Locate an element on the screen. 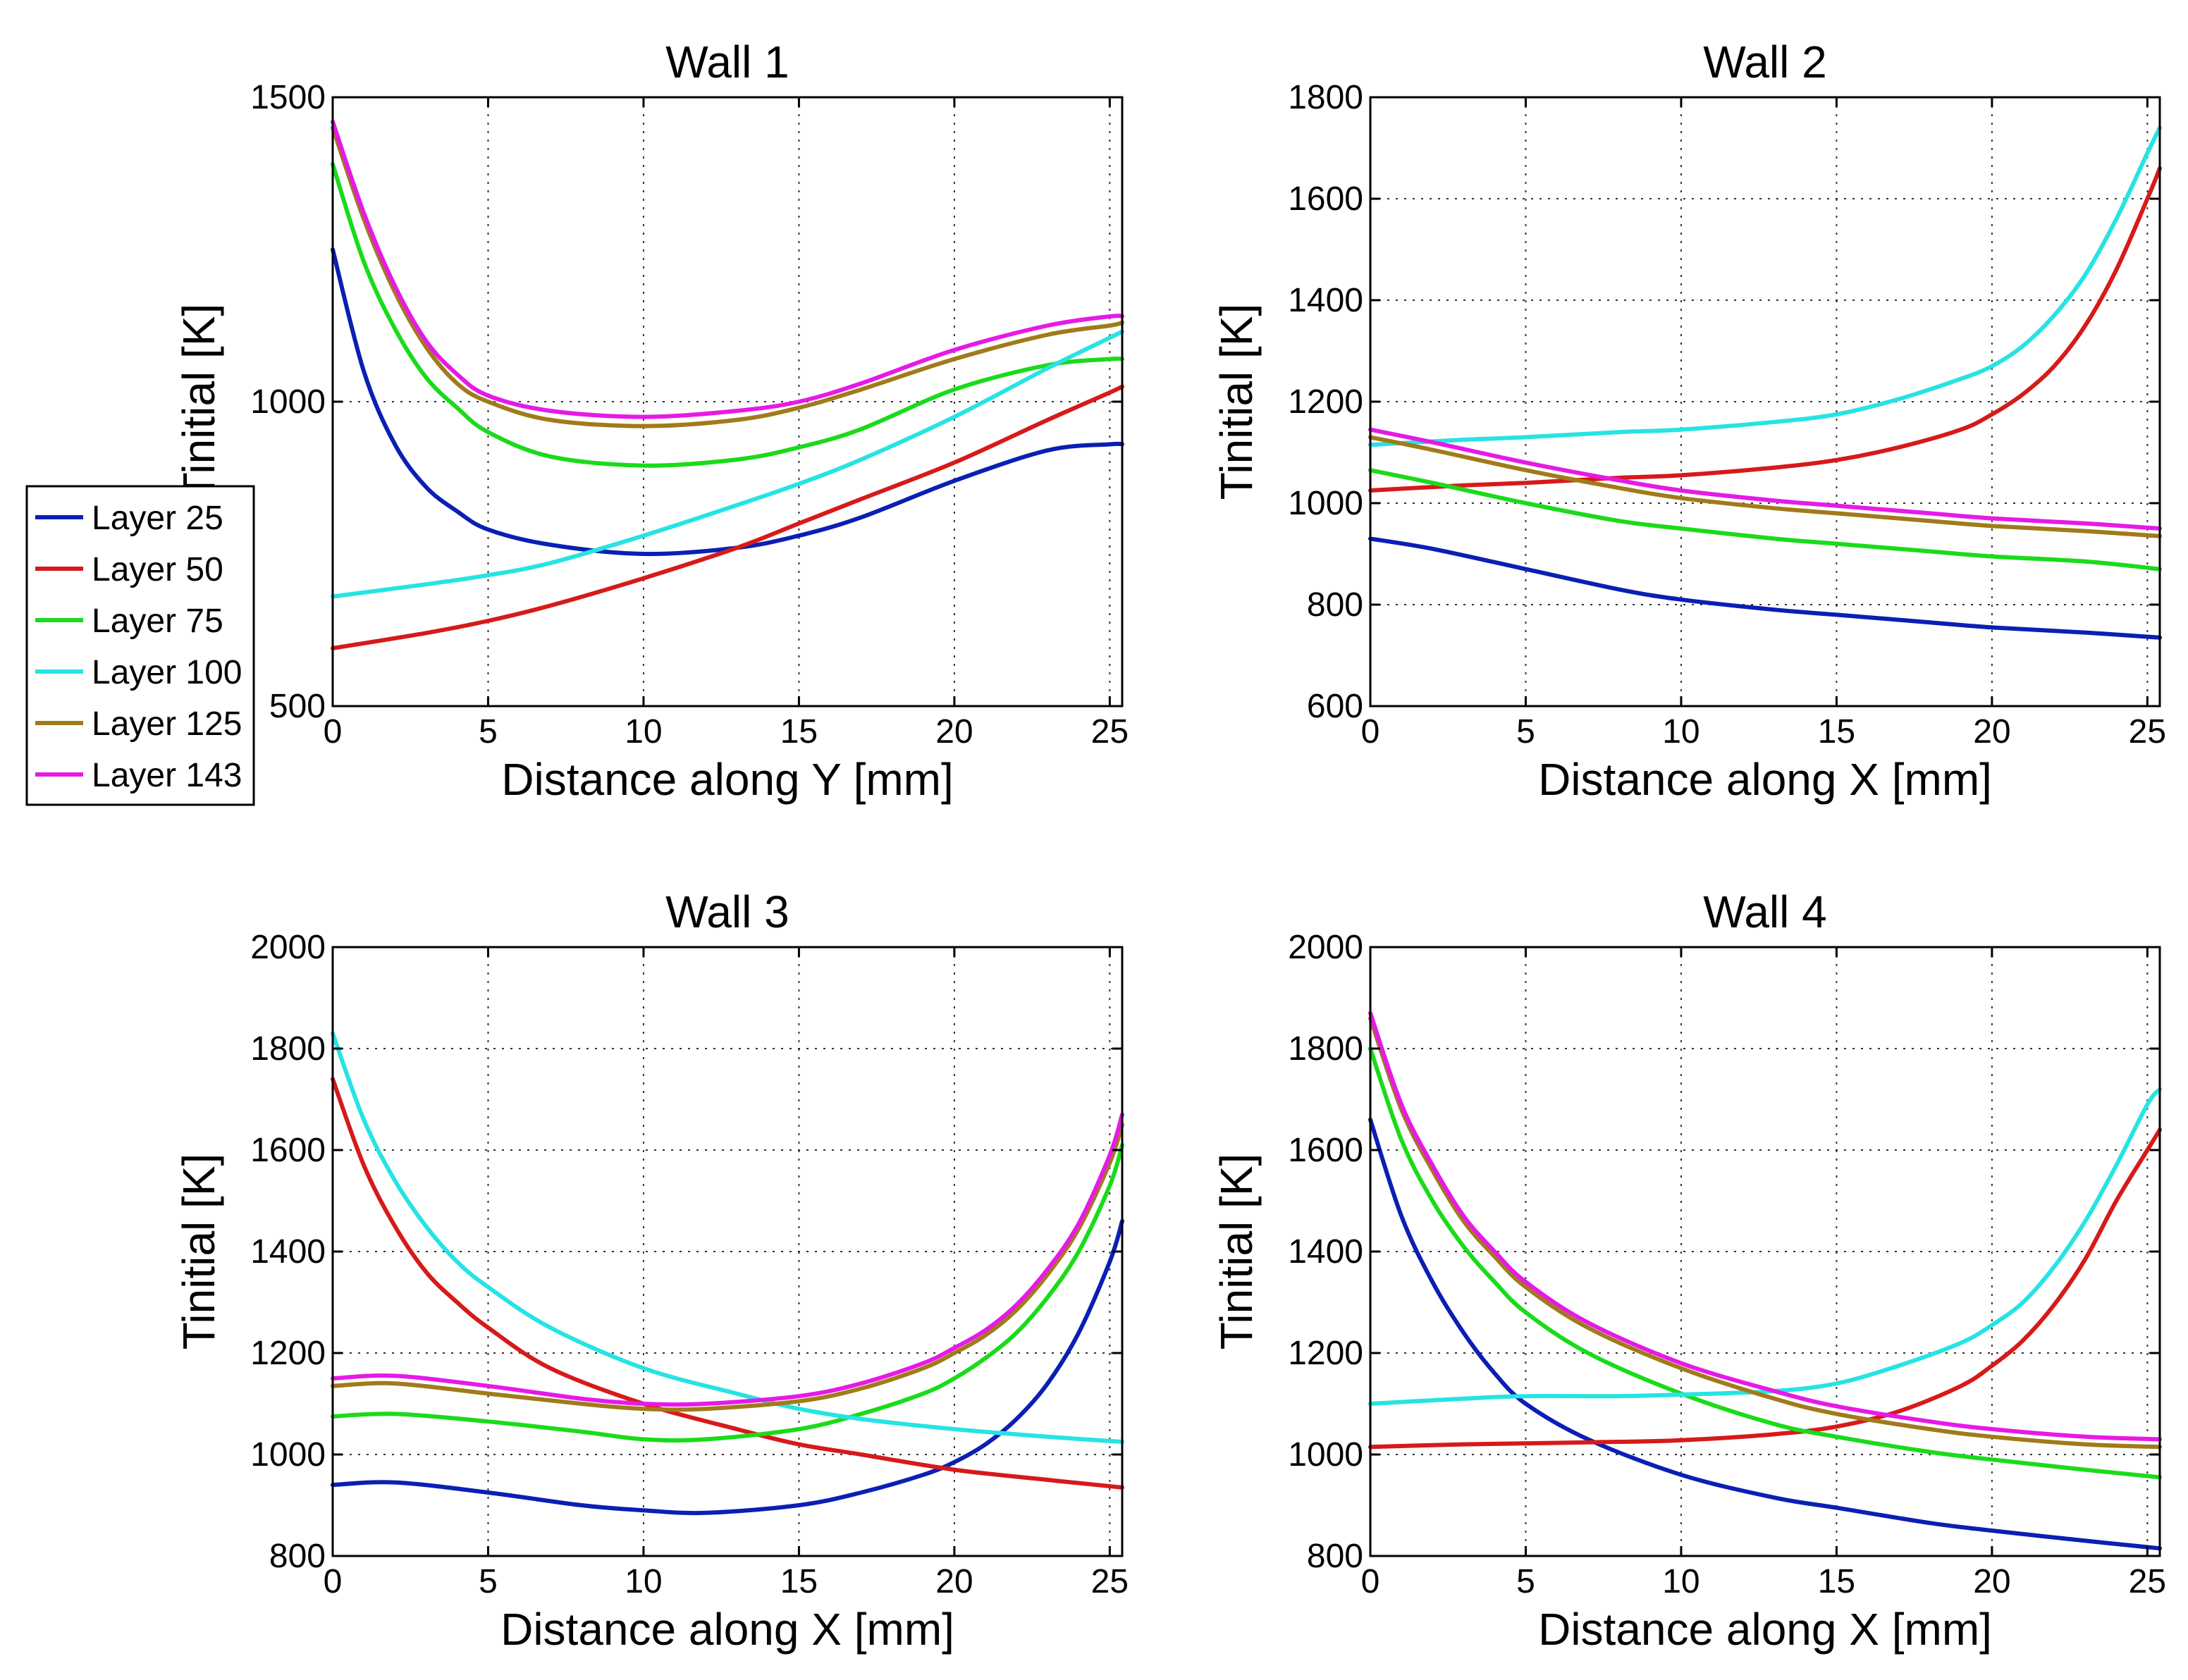 The height and width of the screenshot is (1680, 2188). y-tick-label: 1500 is located at coordinates (288, 97).